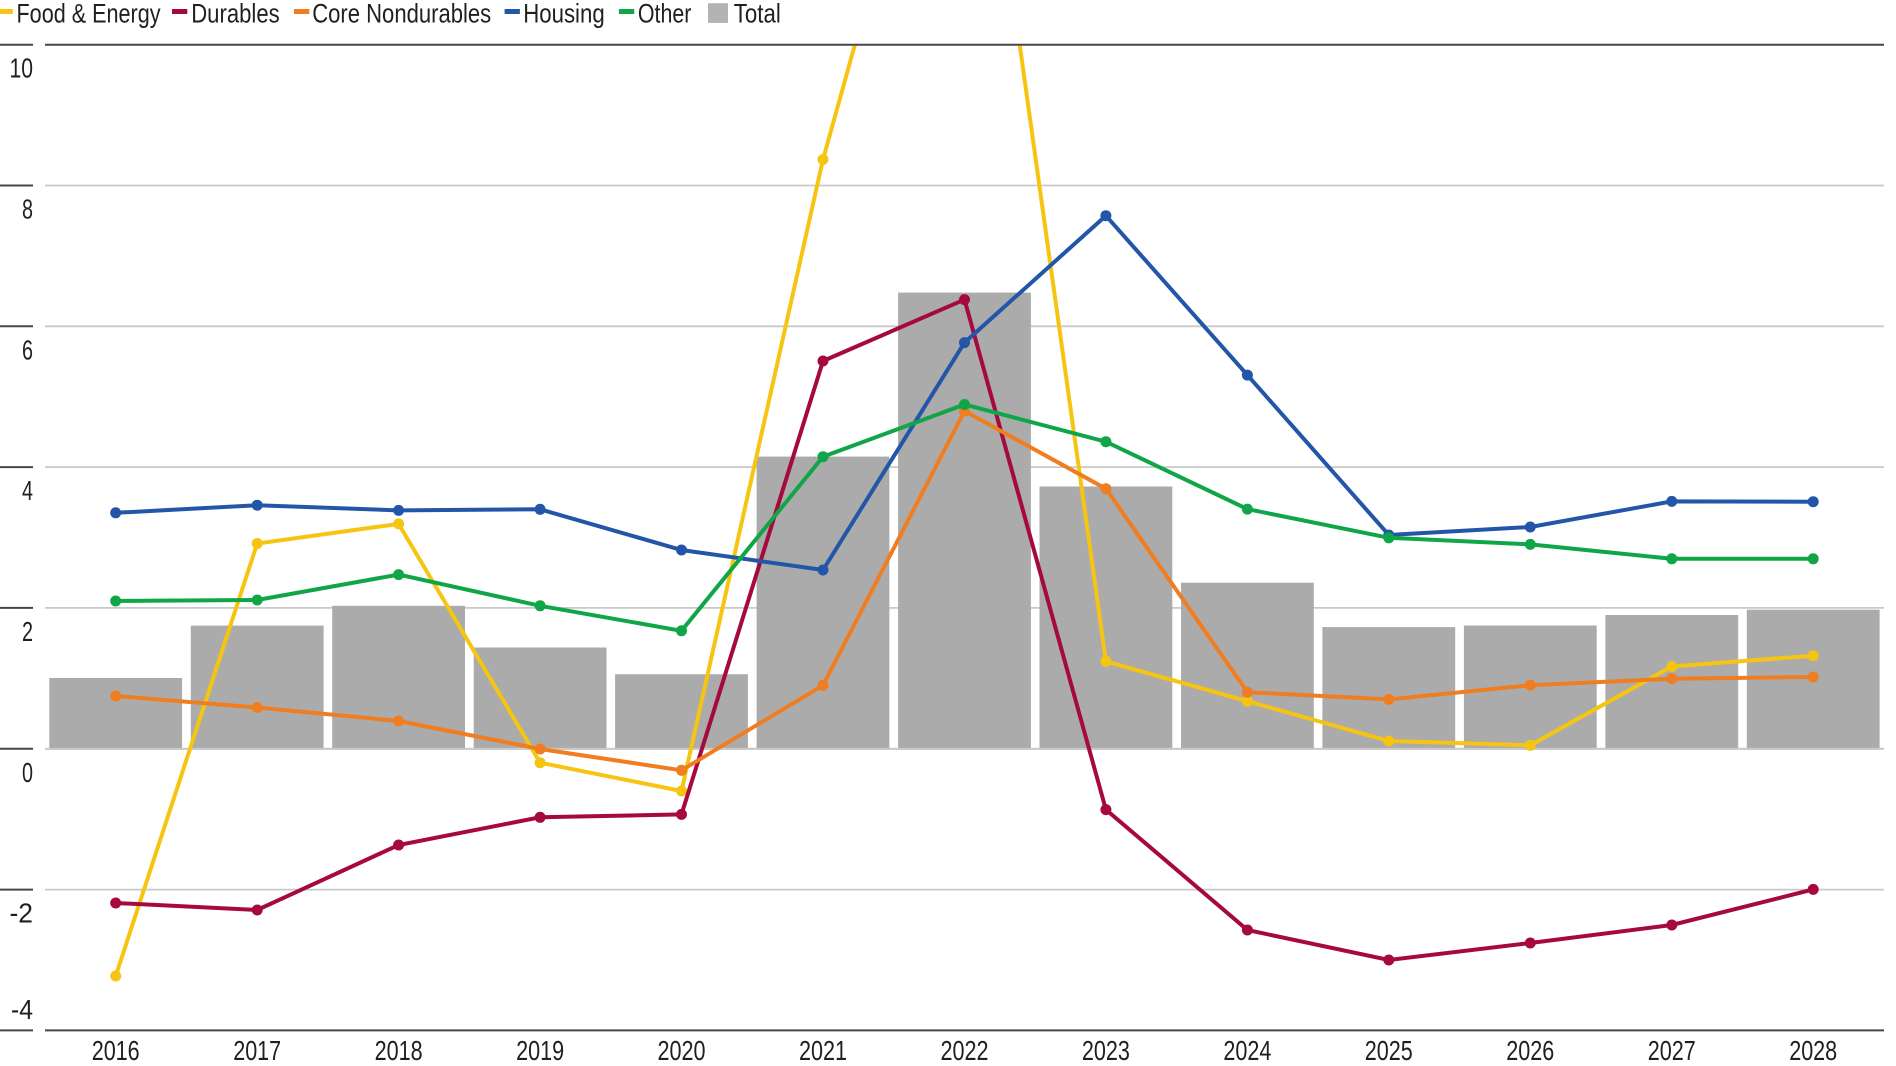 This screenshot has height=1066, width=1896. I want to click on svg-text: 2020, so click(682, 1050).